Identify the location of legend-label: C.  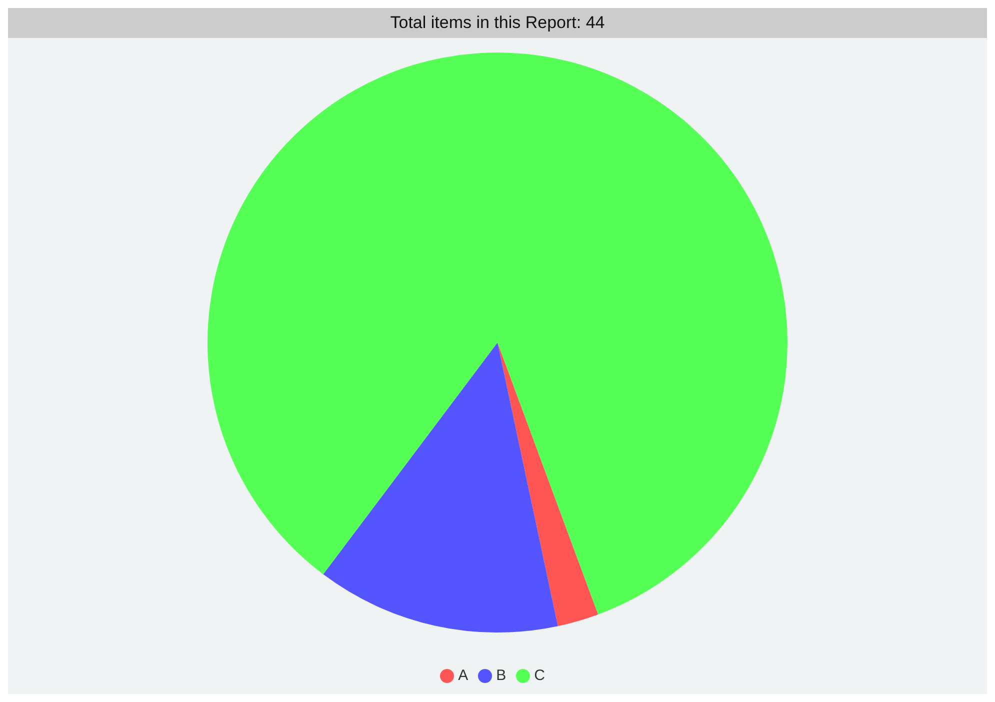
(539, 675).